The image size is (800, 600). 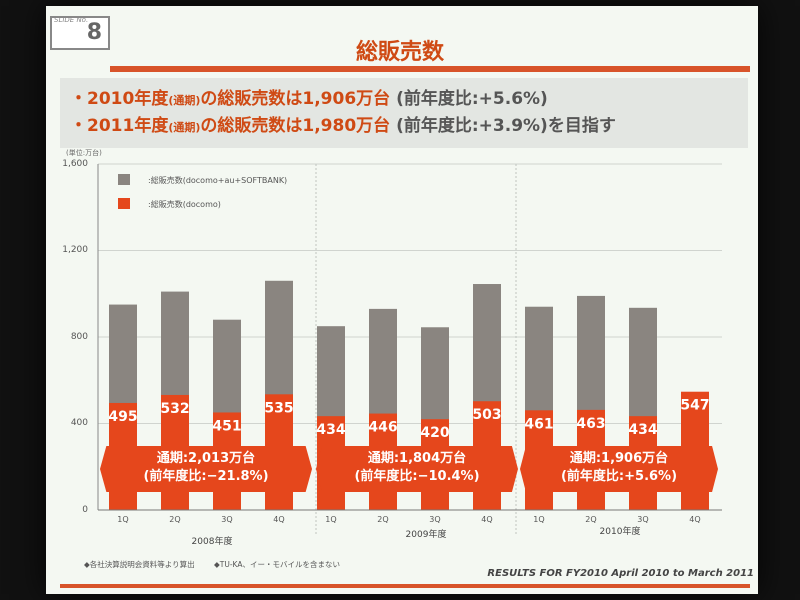 What do you see at coordinates (71, 20) in the screenshot?
I see `slide-number-label: SLIDE No.` at bounding box center [71, 20].